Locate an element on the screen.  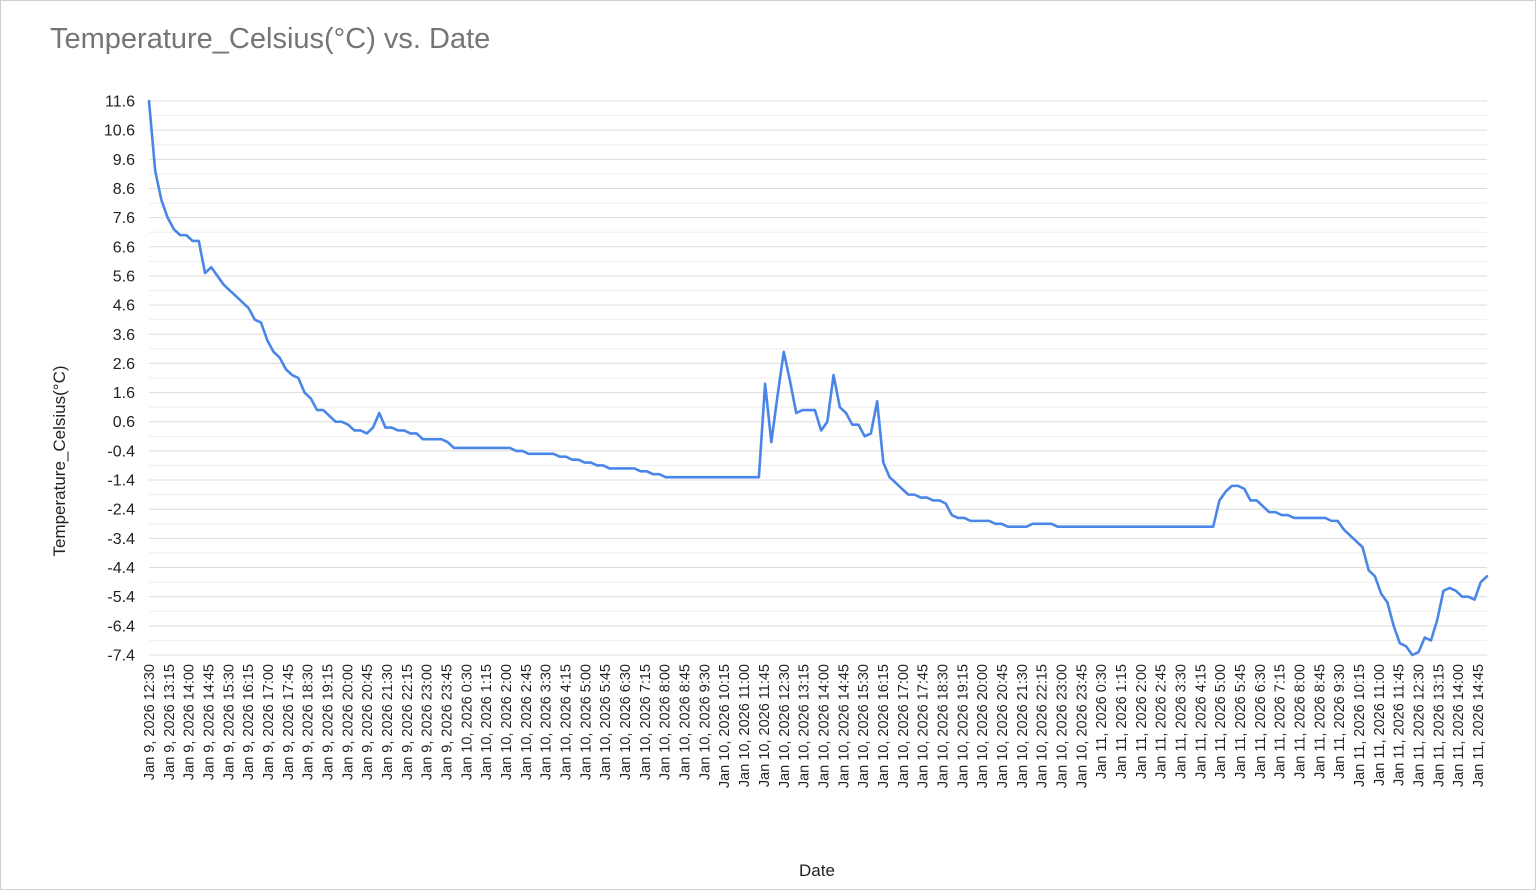
x-tick-label: Jan 10, 2026 8:00 is located at coordinates (666, 722).